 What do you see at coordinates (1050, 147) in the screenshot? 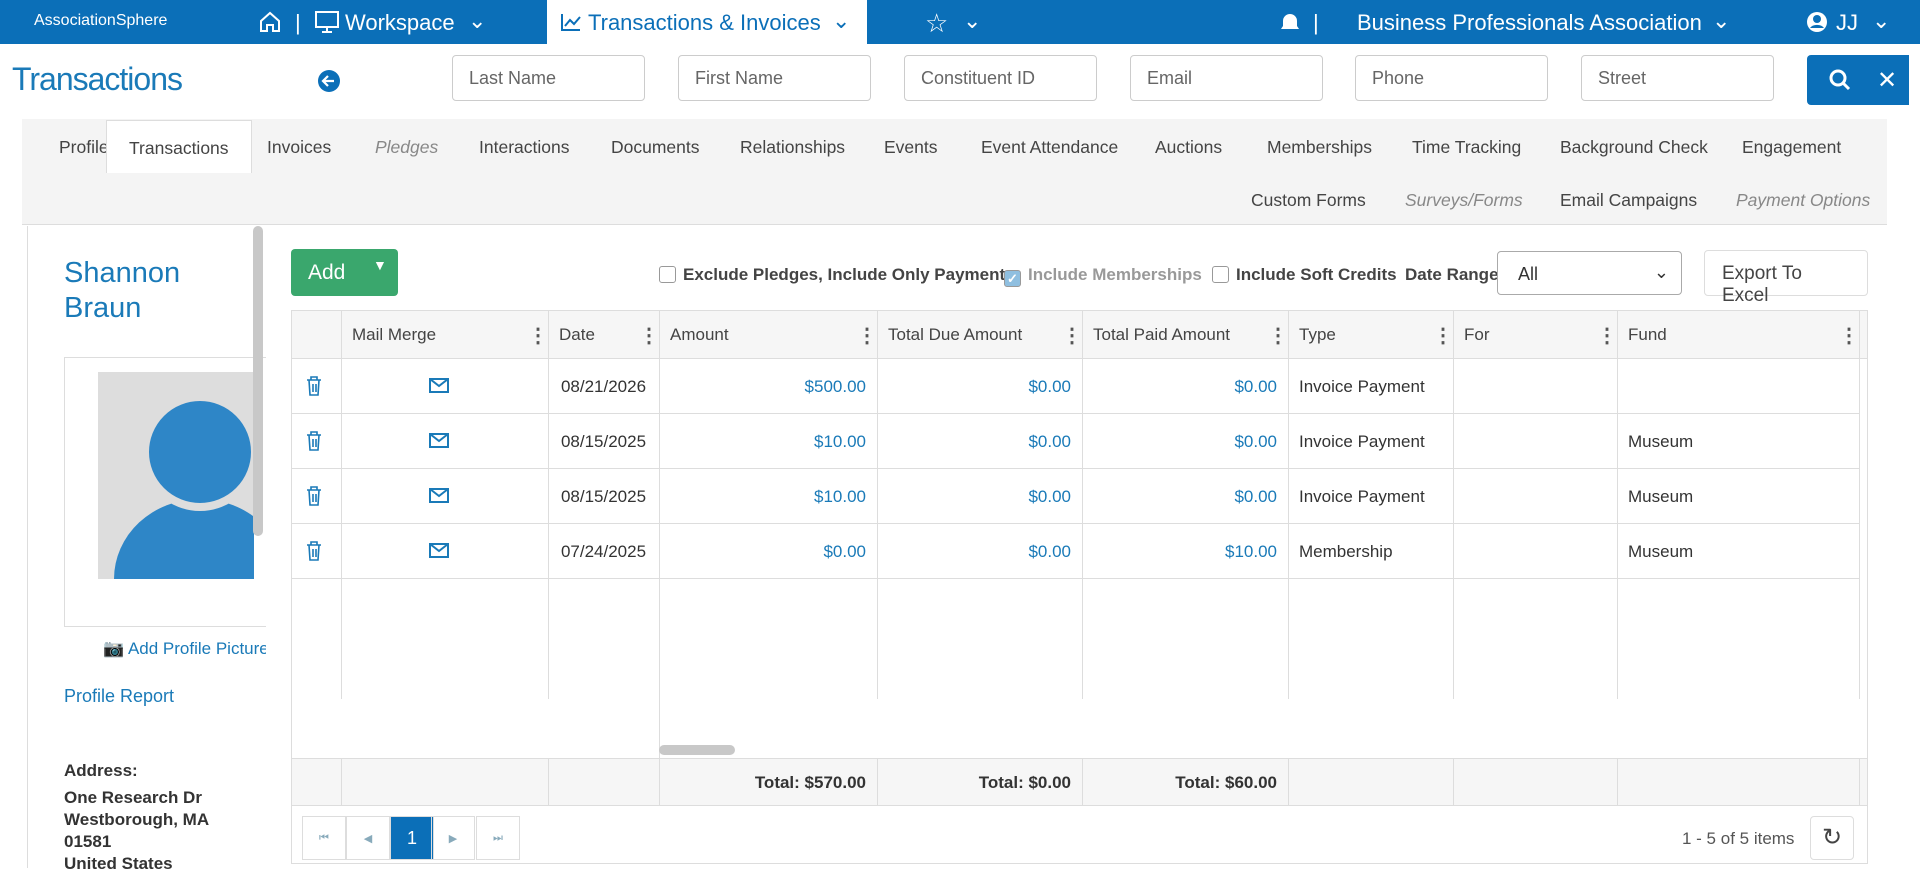
I see `tab: Event Attendance` at bounding box center [1050, 147].